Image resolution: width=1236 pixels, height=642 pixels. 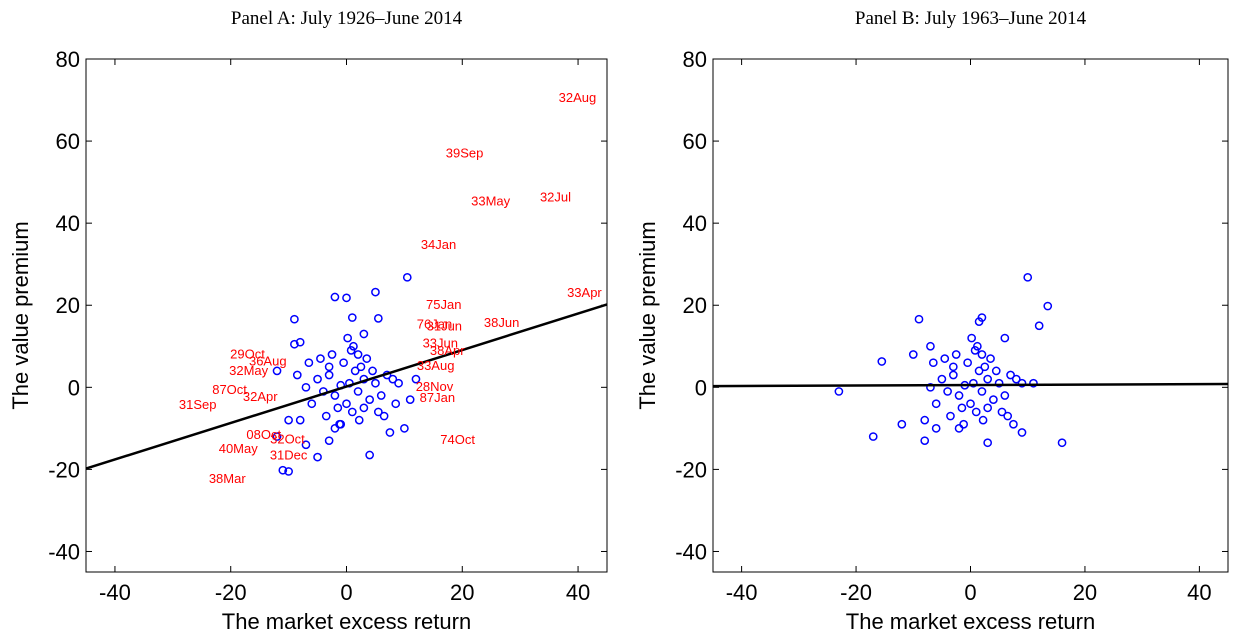 I want to click on point-label: 87Jan, so click(x=437, y=397).